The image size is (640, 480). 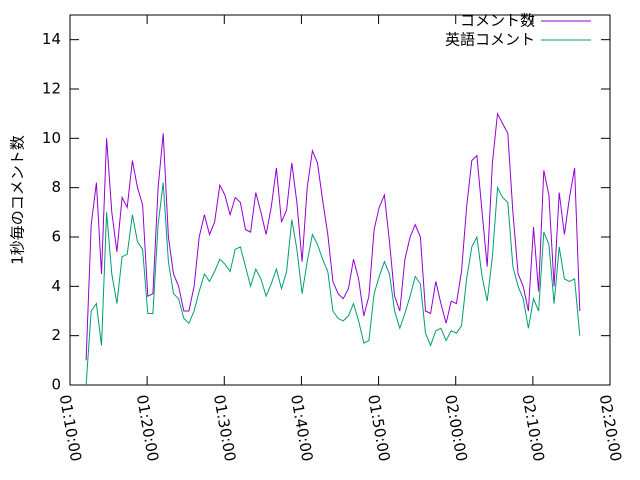 I want to click on legend-label: 英語コメント, so click(x=490, y=40).